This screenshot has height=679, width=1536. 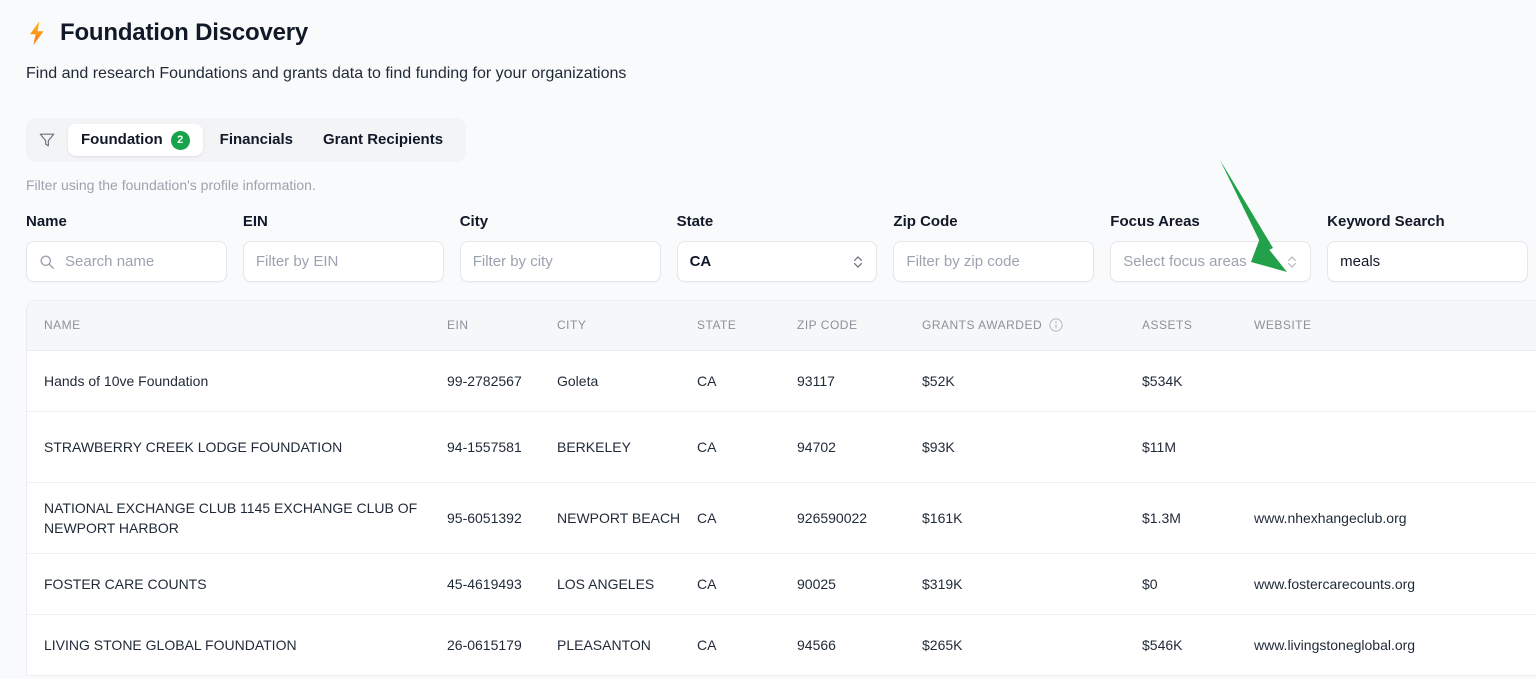 What do you see at coordinates (180, 140) in the screenshot?
I see `tab-foundation-badge: 2` at bounding box center [180, 140].